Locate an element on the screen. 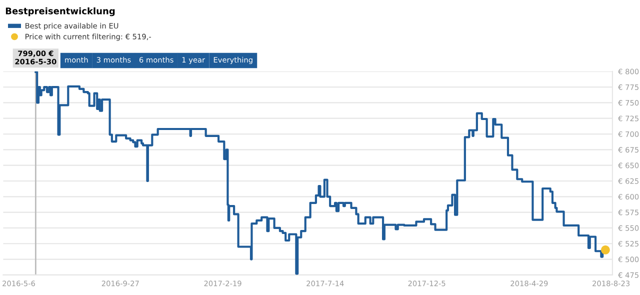 The height and width of the screenshot is (295, 640). chart-title: Bestpreisentwicklung is located at coordinates (60, 11).